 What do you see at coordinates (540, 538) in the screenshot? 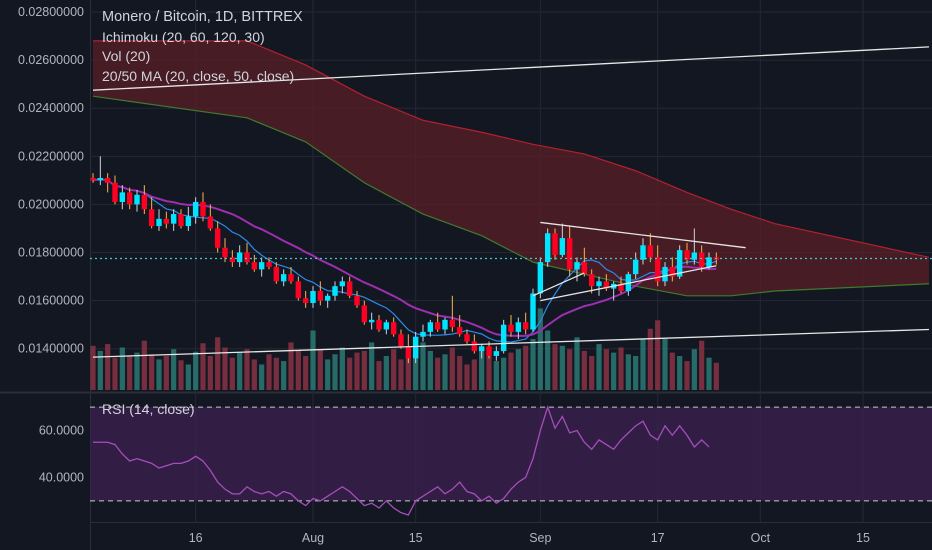
I see `time-tick-label: Sep` at bounding box center [540, 538].